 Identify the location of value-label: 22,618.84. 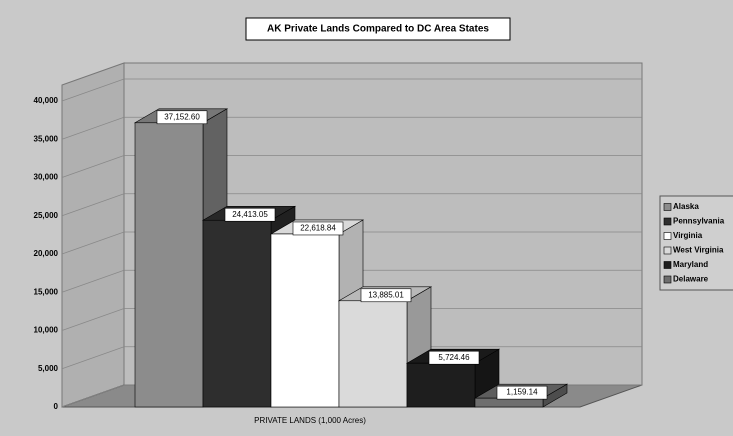
(318, 228).